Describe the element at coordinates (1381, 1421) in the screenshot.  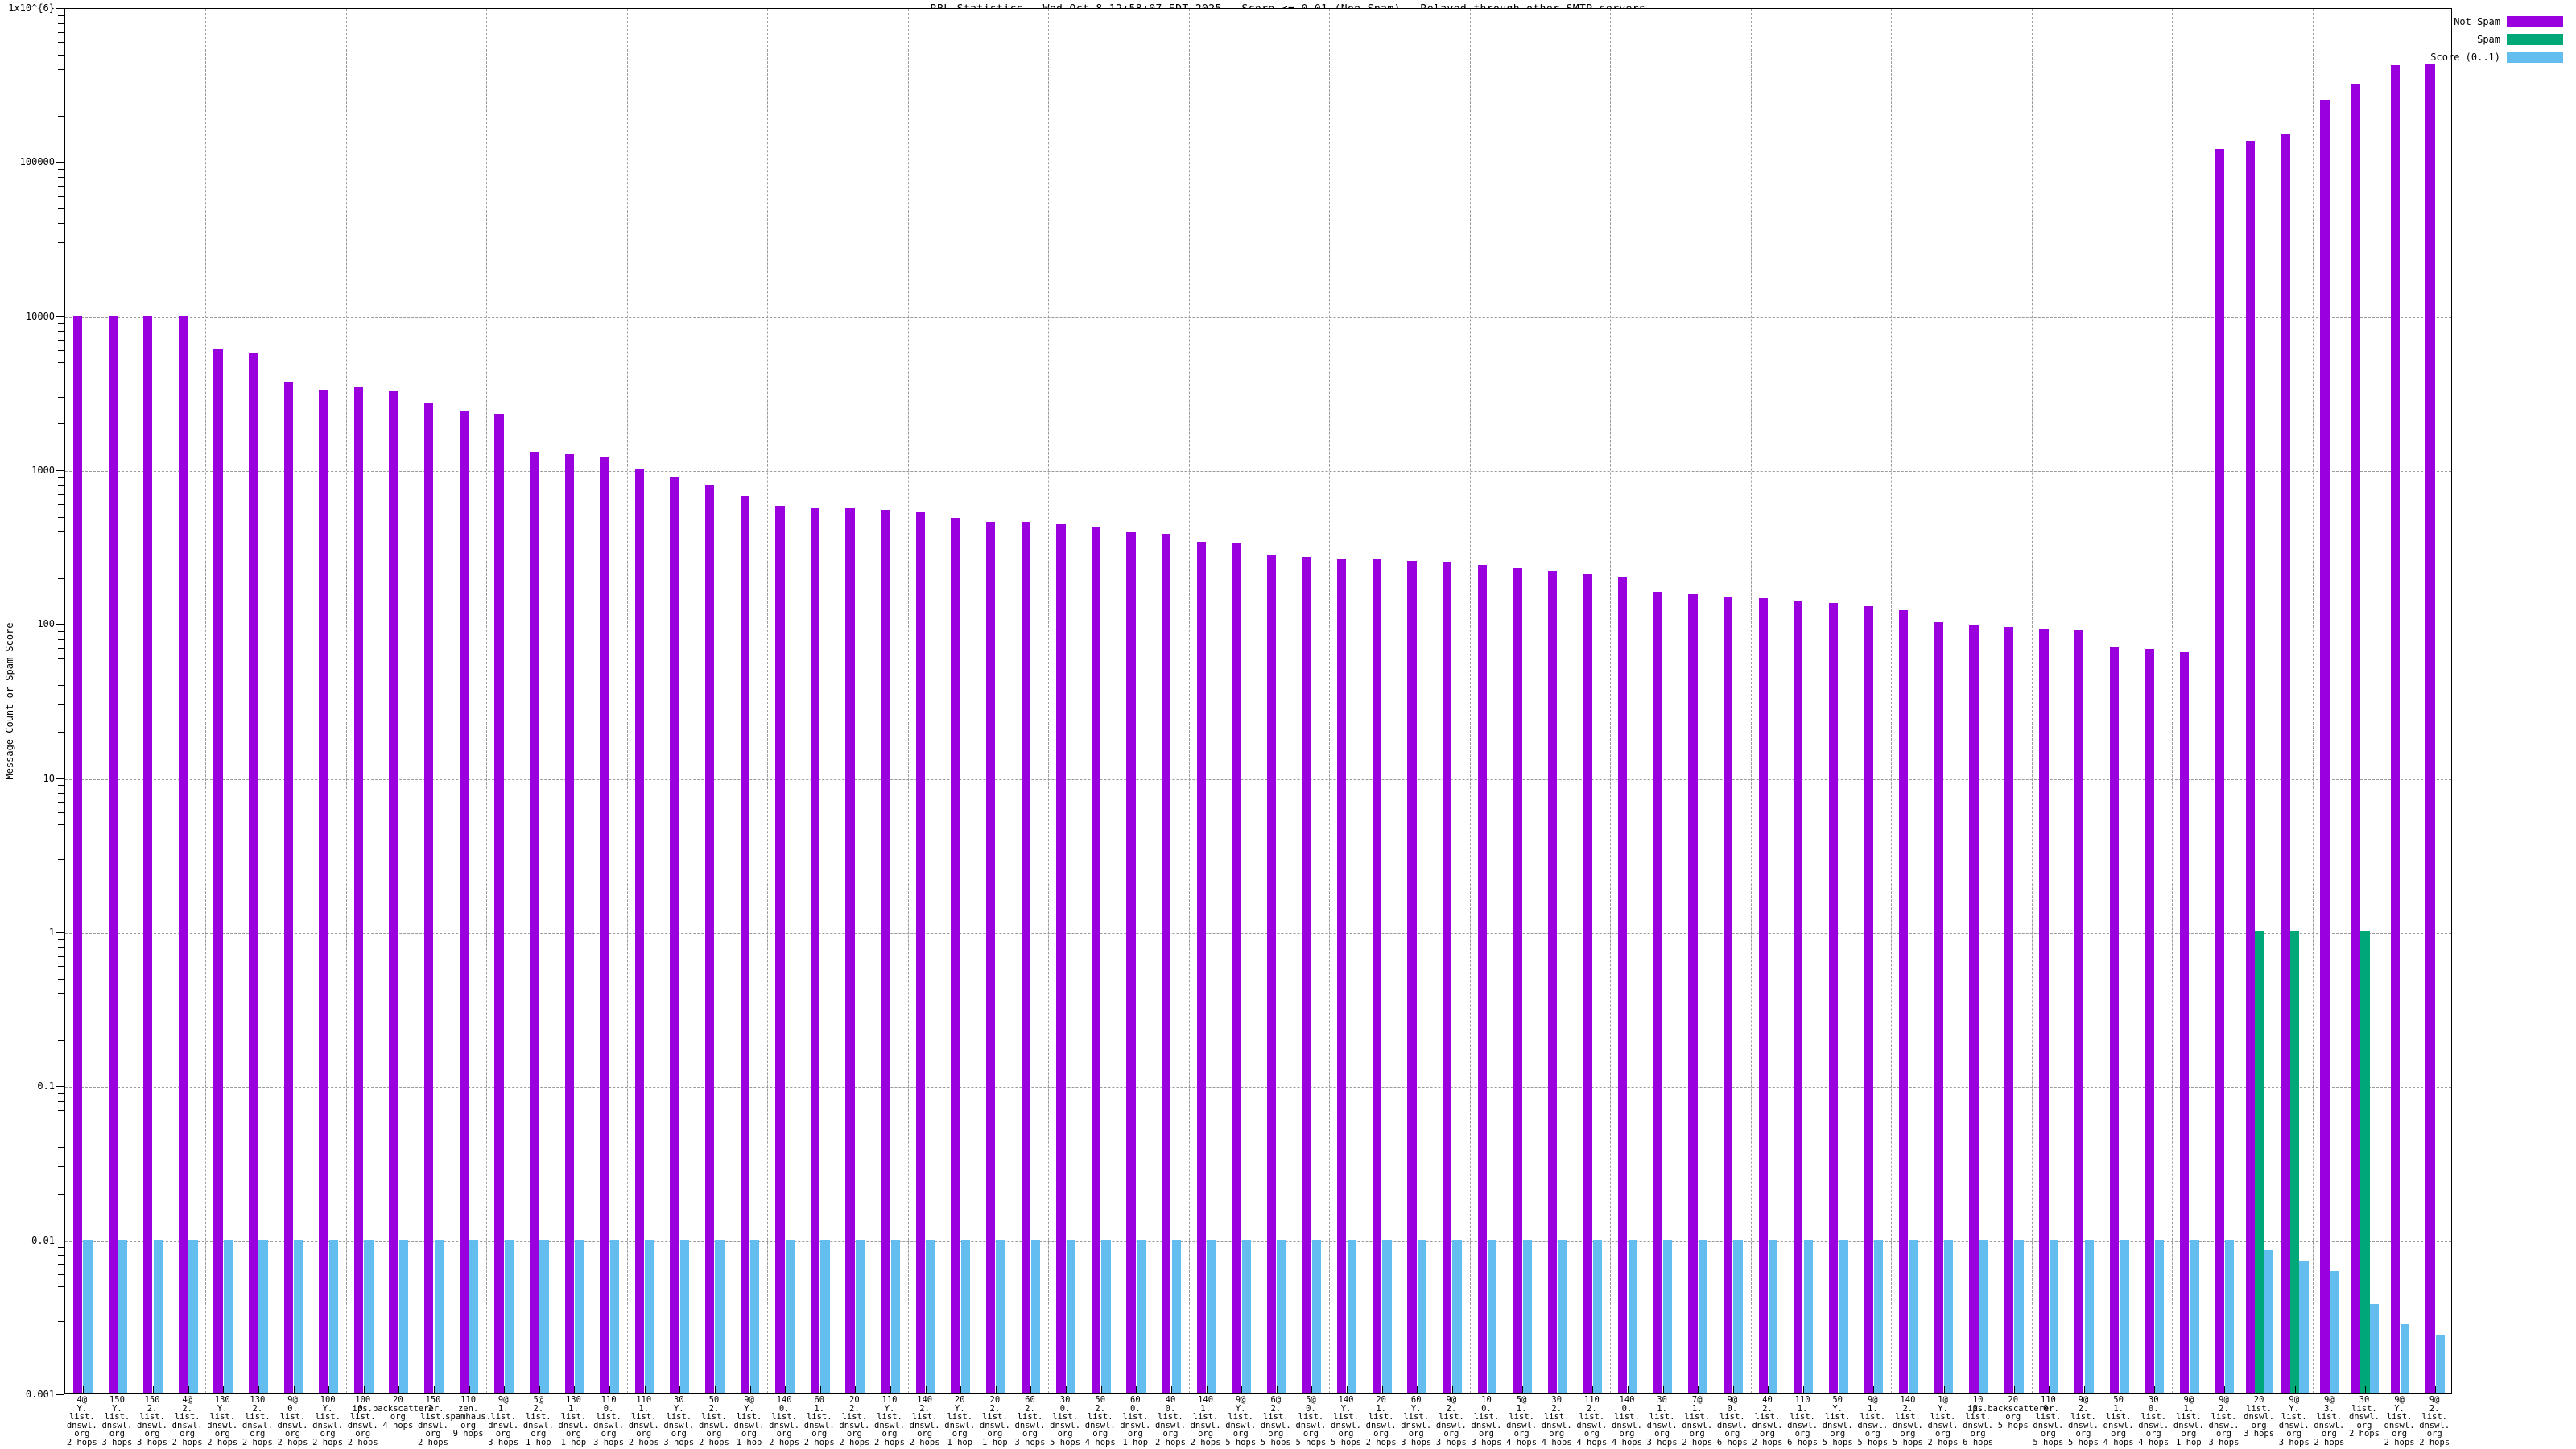
I see `x-axis-label: 20 1. list. dnswl. org 2 hops` at that location.